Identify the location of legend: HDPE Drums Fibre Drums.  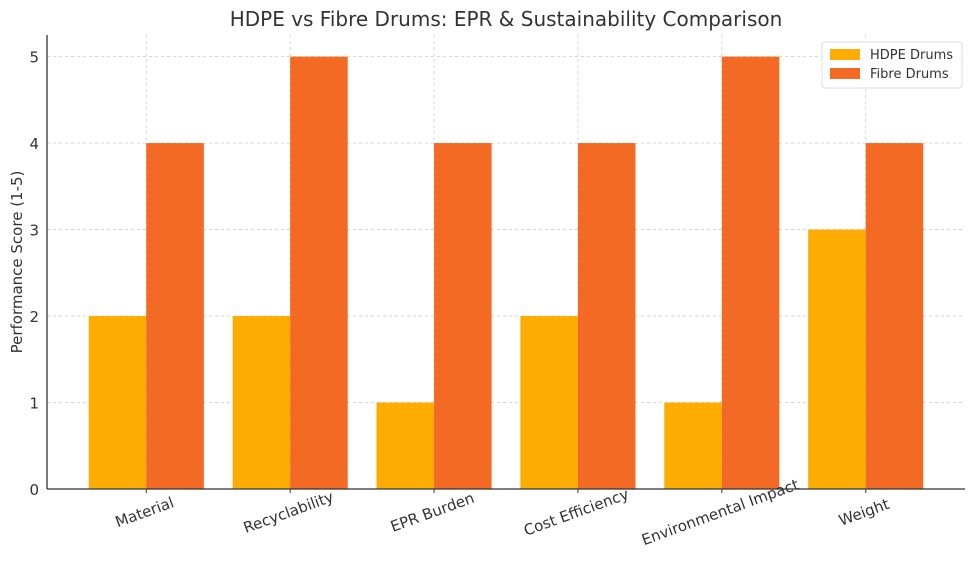
(892, 65).